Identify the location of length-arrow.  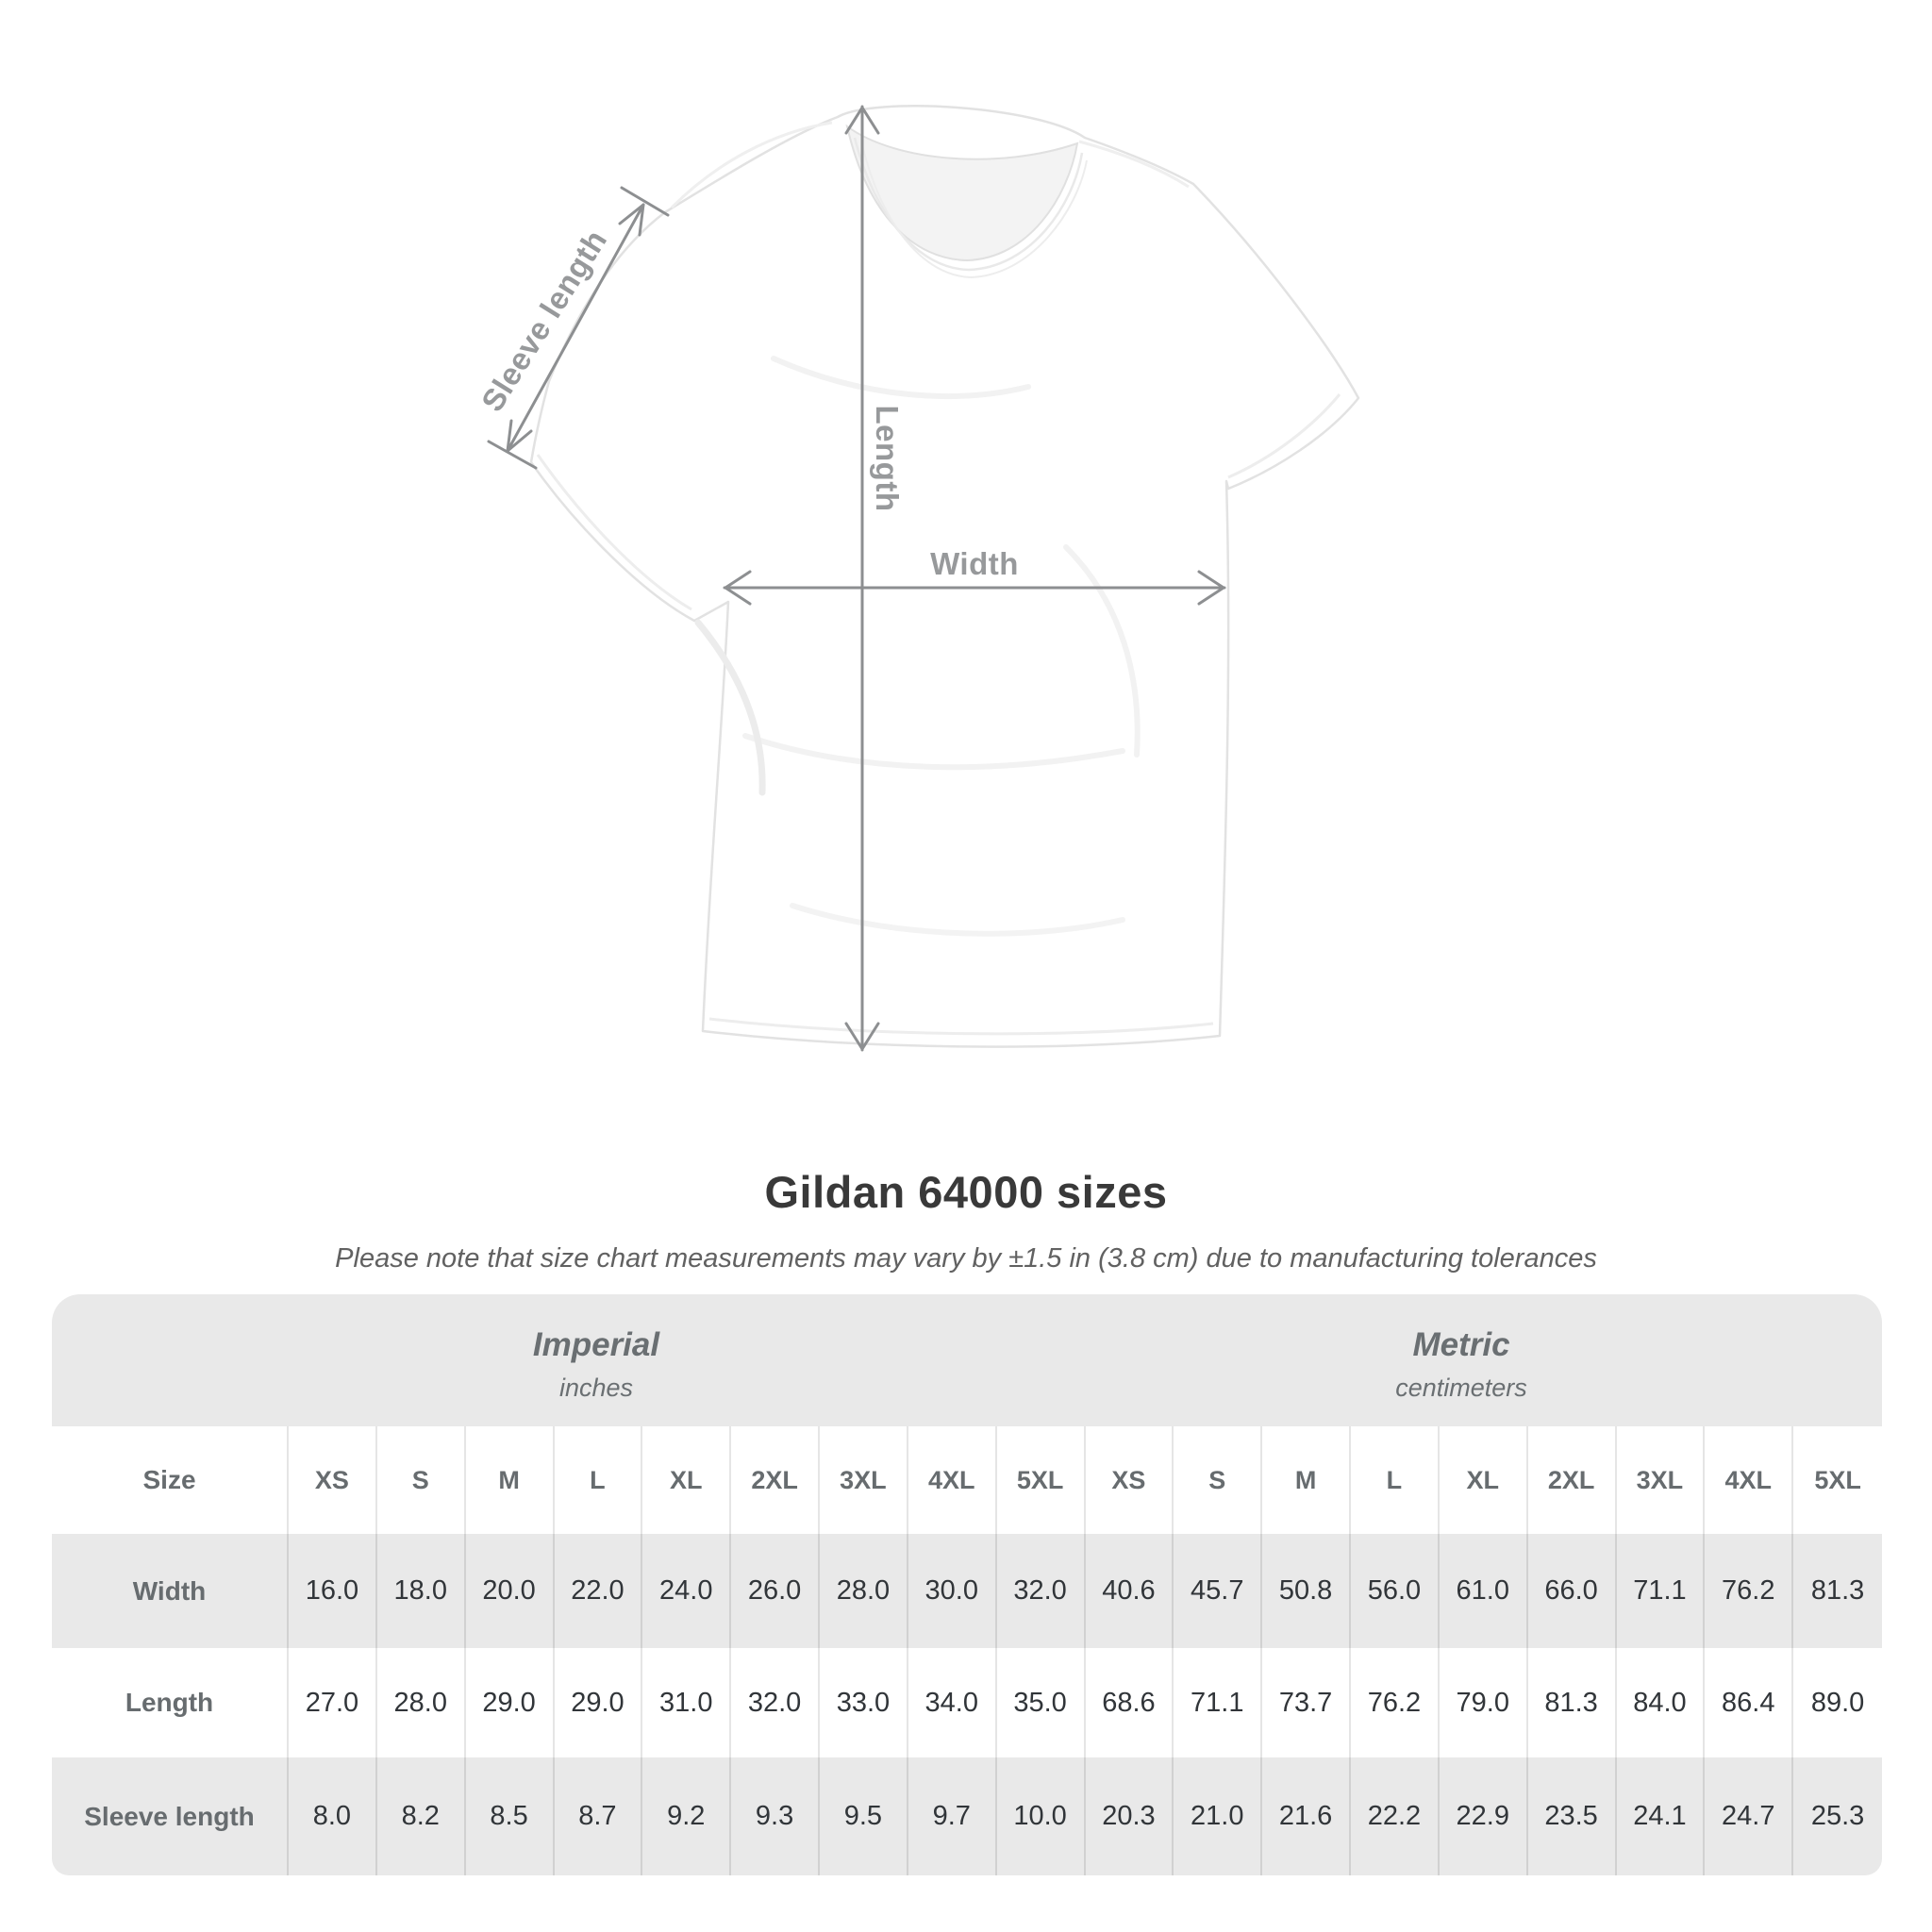
(862, 578).